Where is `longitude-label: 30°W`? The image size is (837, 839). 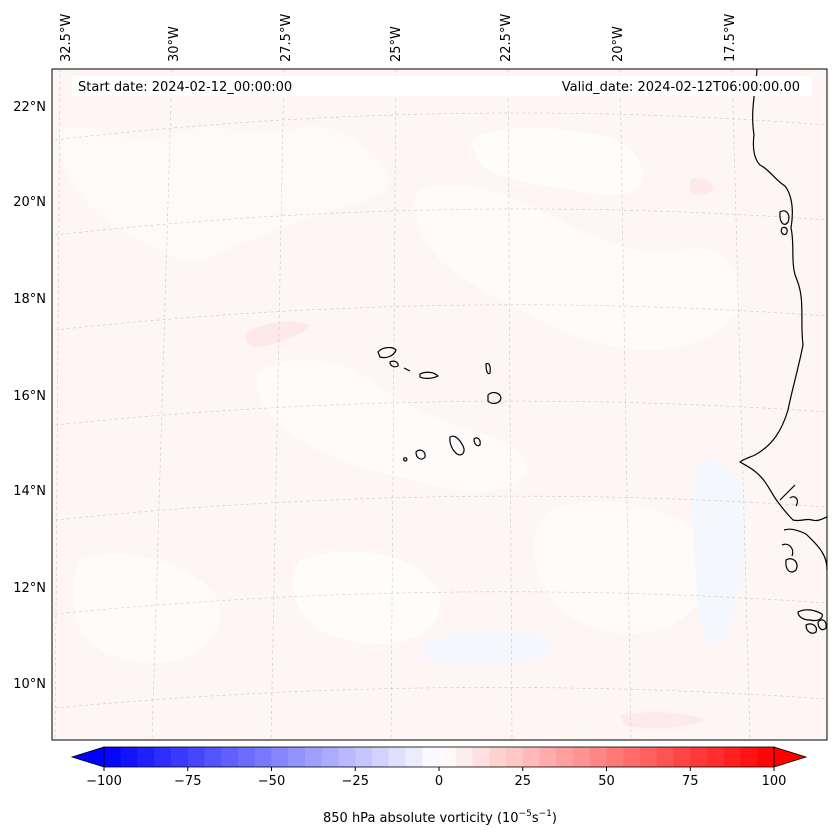 longitude-label: 30°W is located at coordinates (174, 44).